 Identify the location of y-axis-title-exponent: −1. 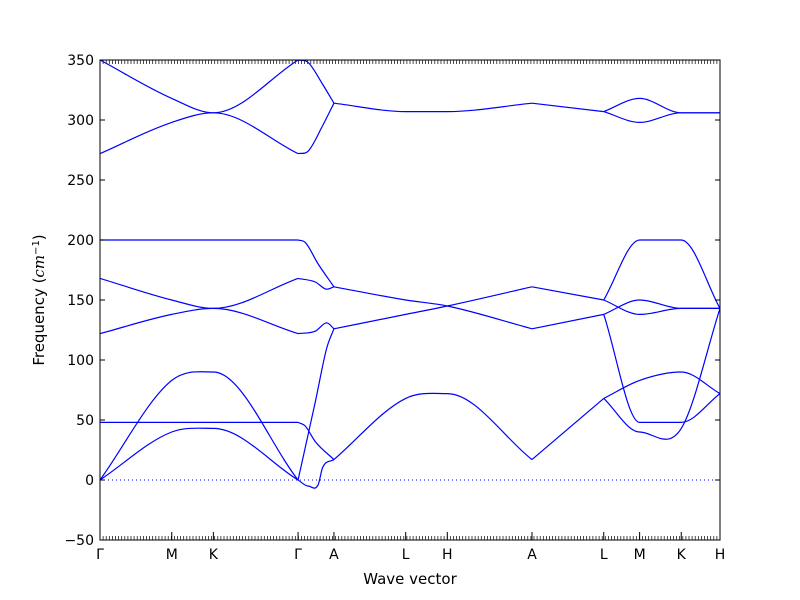
(36, 247).